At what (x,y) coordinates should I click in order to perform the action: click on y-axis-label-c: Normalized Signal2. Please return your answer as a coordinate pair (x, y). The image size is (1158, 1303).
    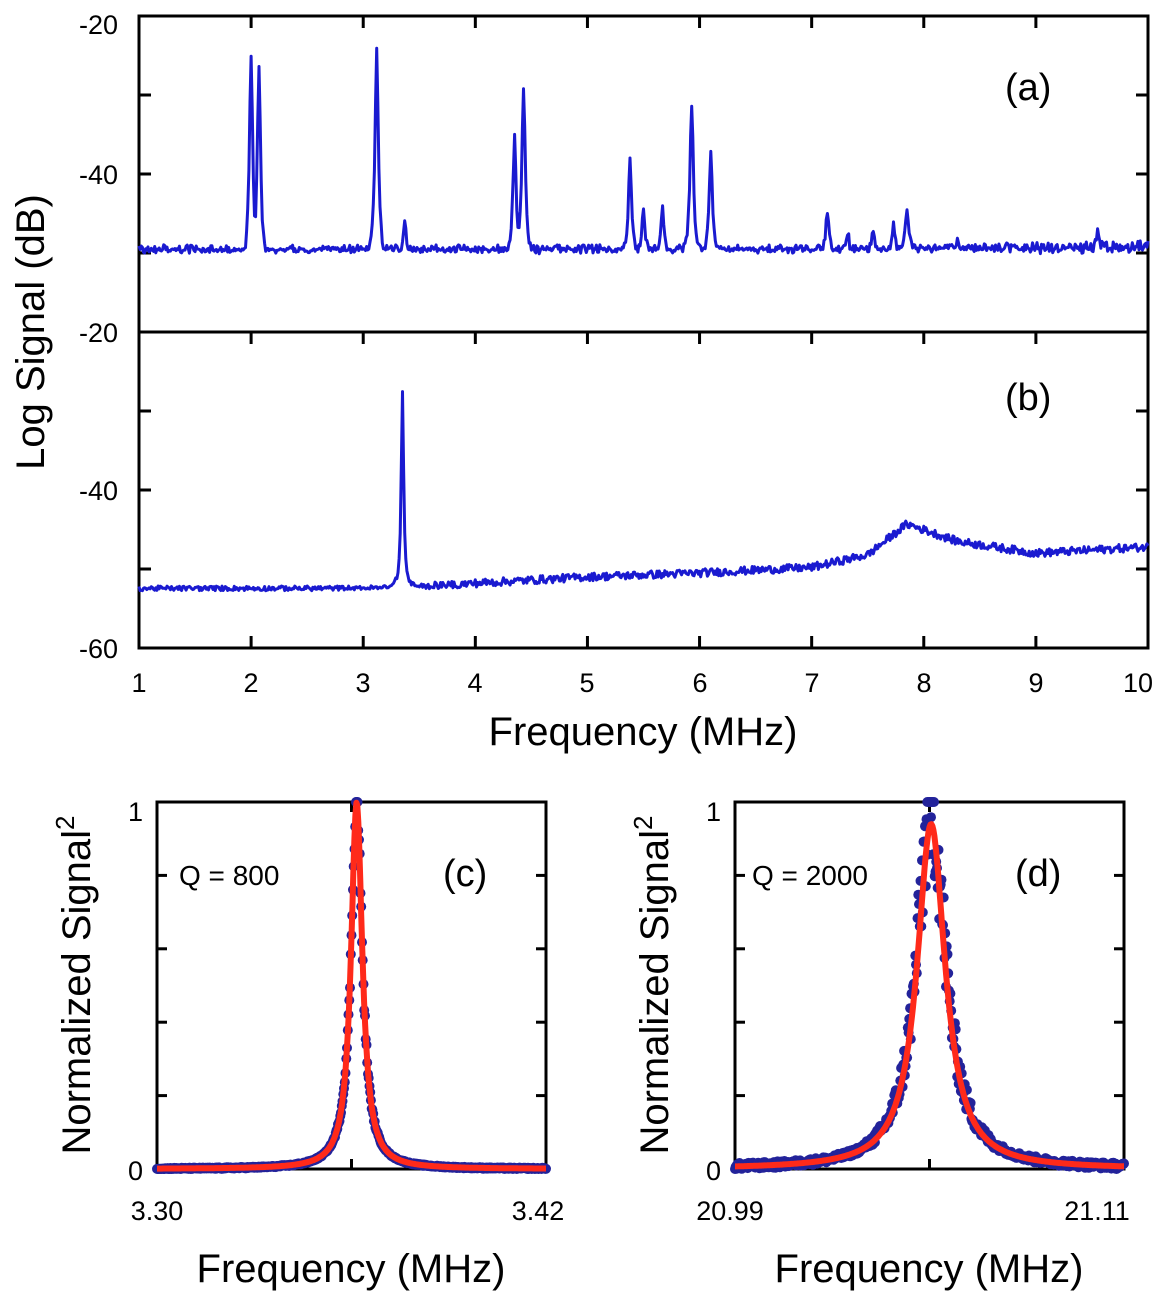
    Looking at the image, I should click on (74, 984).